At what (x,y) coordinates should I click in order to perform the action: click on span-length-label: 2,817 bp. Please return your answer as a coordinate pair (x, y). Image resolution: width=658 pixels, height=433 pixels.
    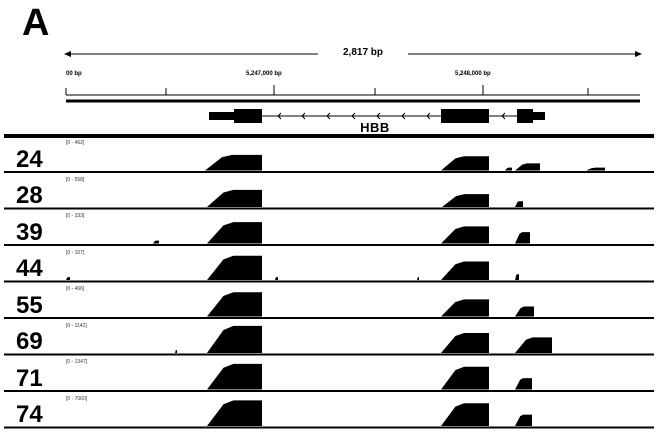
    Looking at the image, I should click on (363, 52).